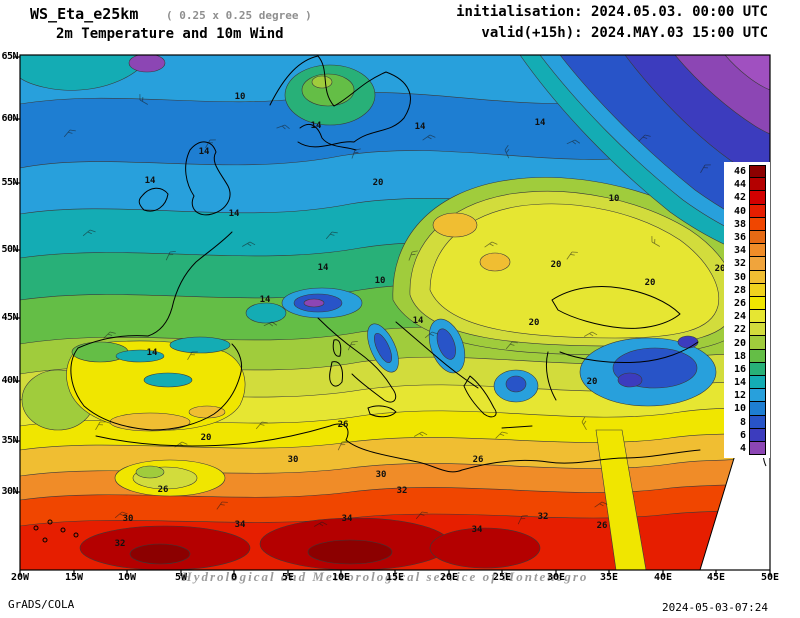 This screenshot has height=618, width=800. I want to click on coast-iberia, so click(156, 383).